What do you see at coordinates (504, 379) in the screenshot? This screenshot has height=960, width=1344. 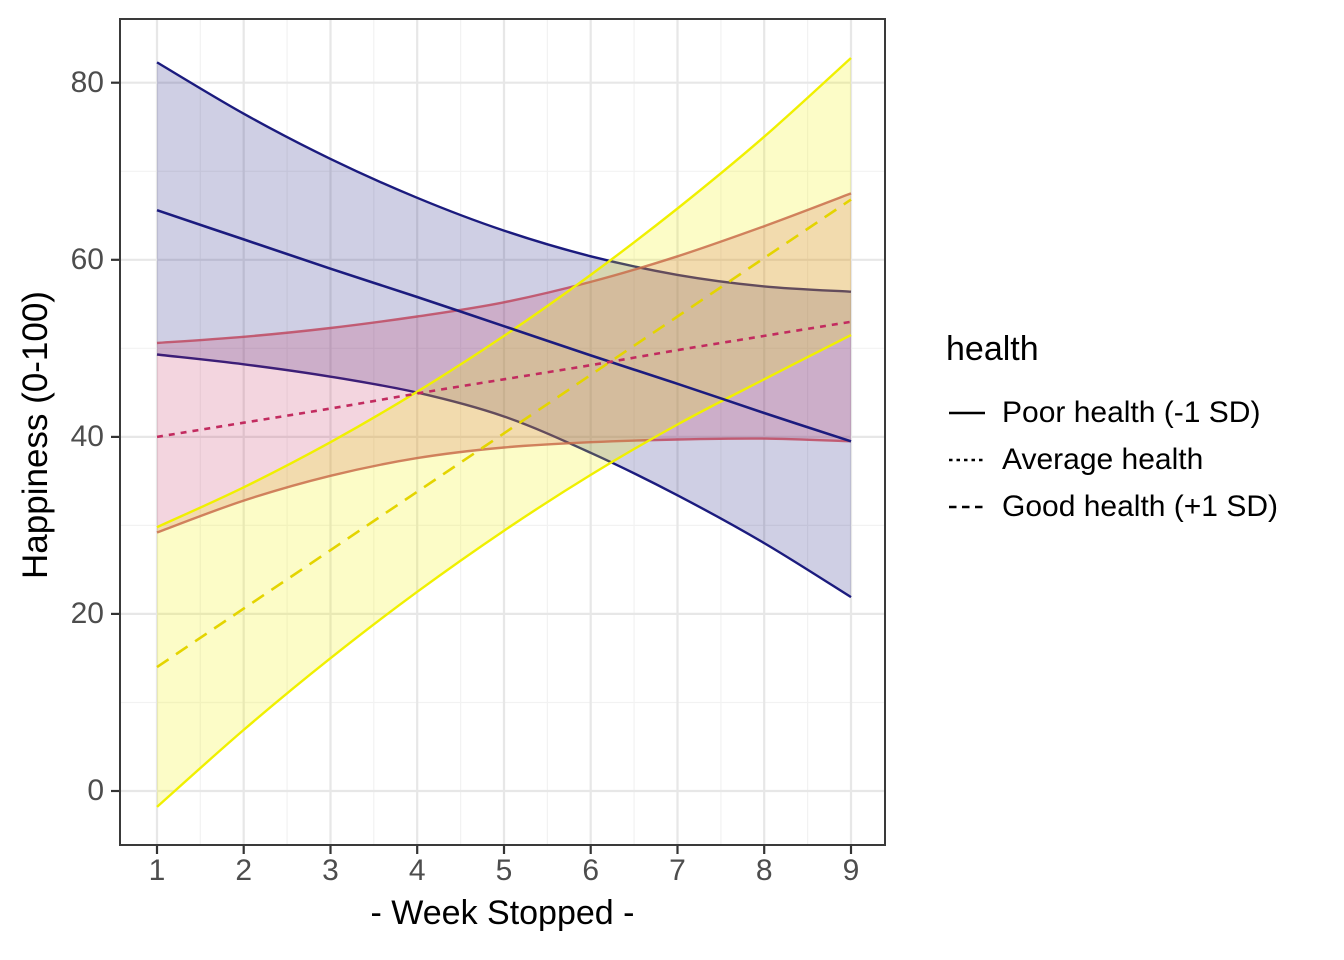 I see `fit-line-average` at bounding box center [504, 379].